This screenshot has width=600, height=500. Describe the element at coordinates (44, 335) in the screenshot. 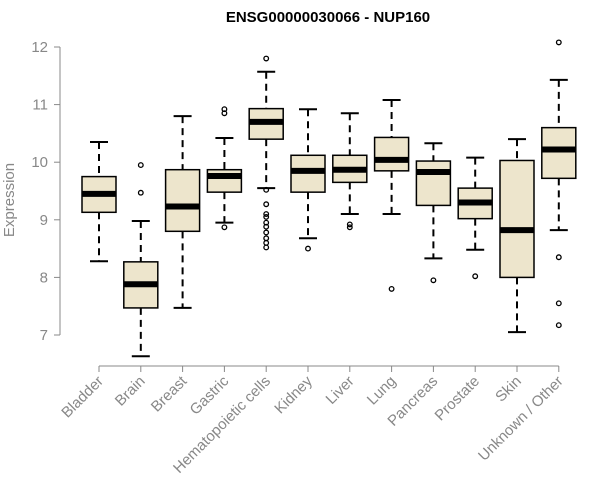

I see `y-tick-label: 7` at that location.